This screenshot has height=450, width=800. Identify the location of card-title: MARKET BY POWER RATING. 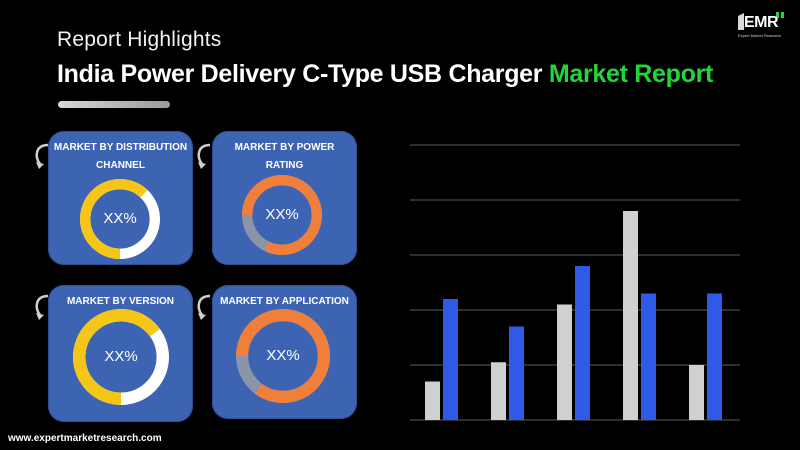
(284, 156).